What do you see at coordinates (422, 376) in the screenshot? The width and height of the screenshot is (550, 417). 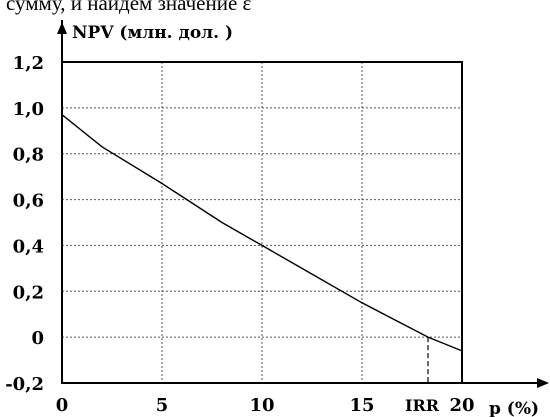 I see `annotations: IRR` at bounding box center [422, 376].